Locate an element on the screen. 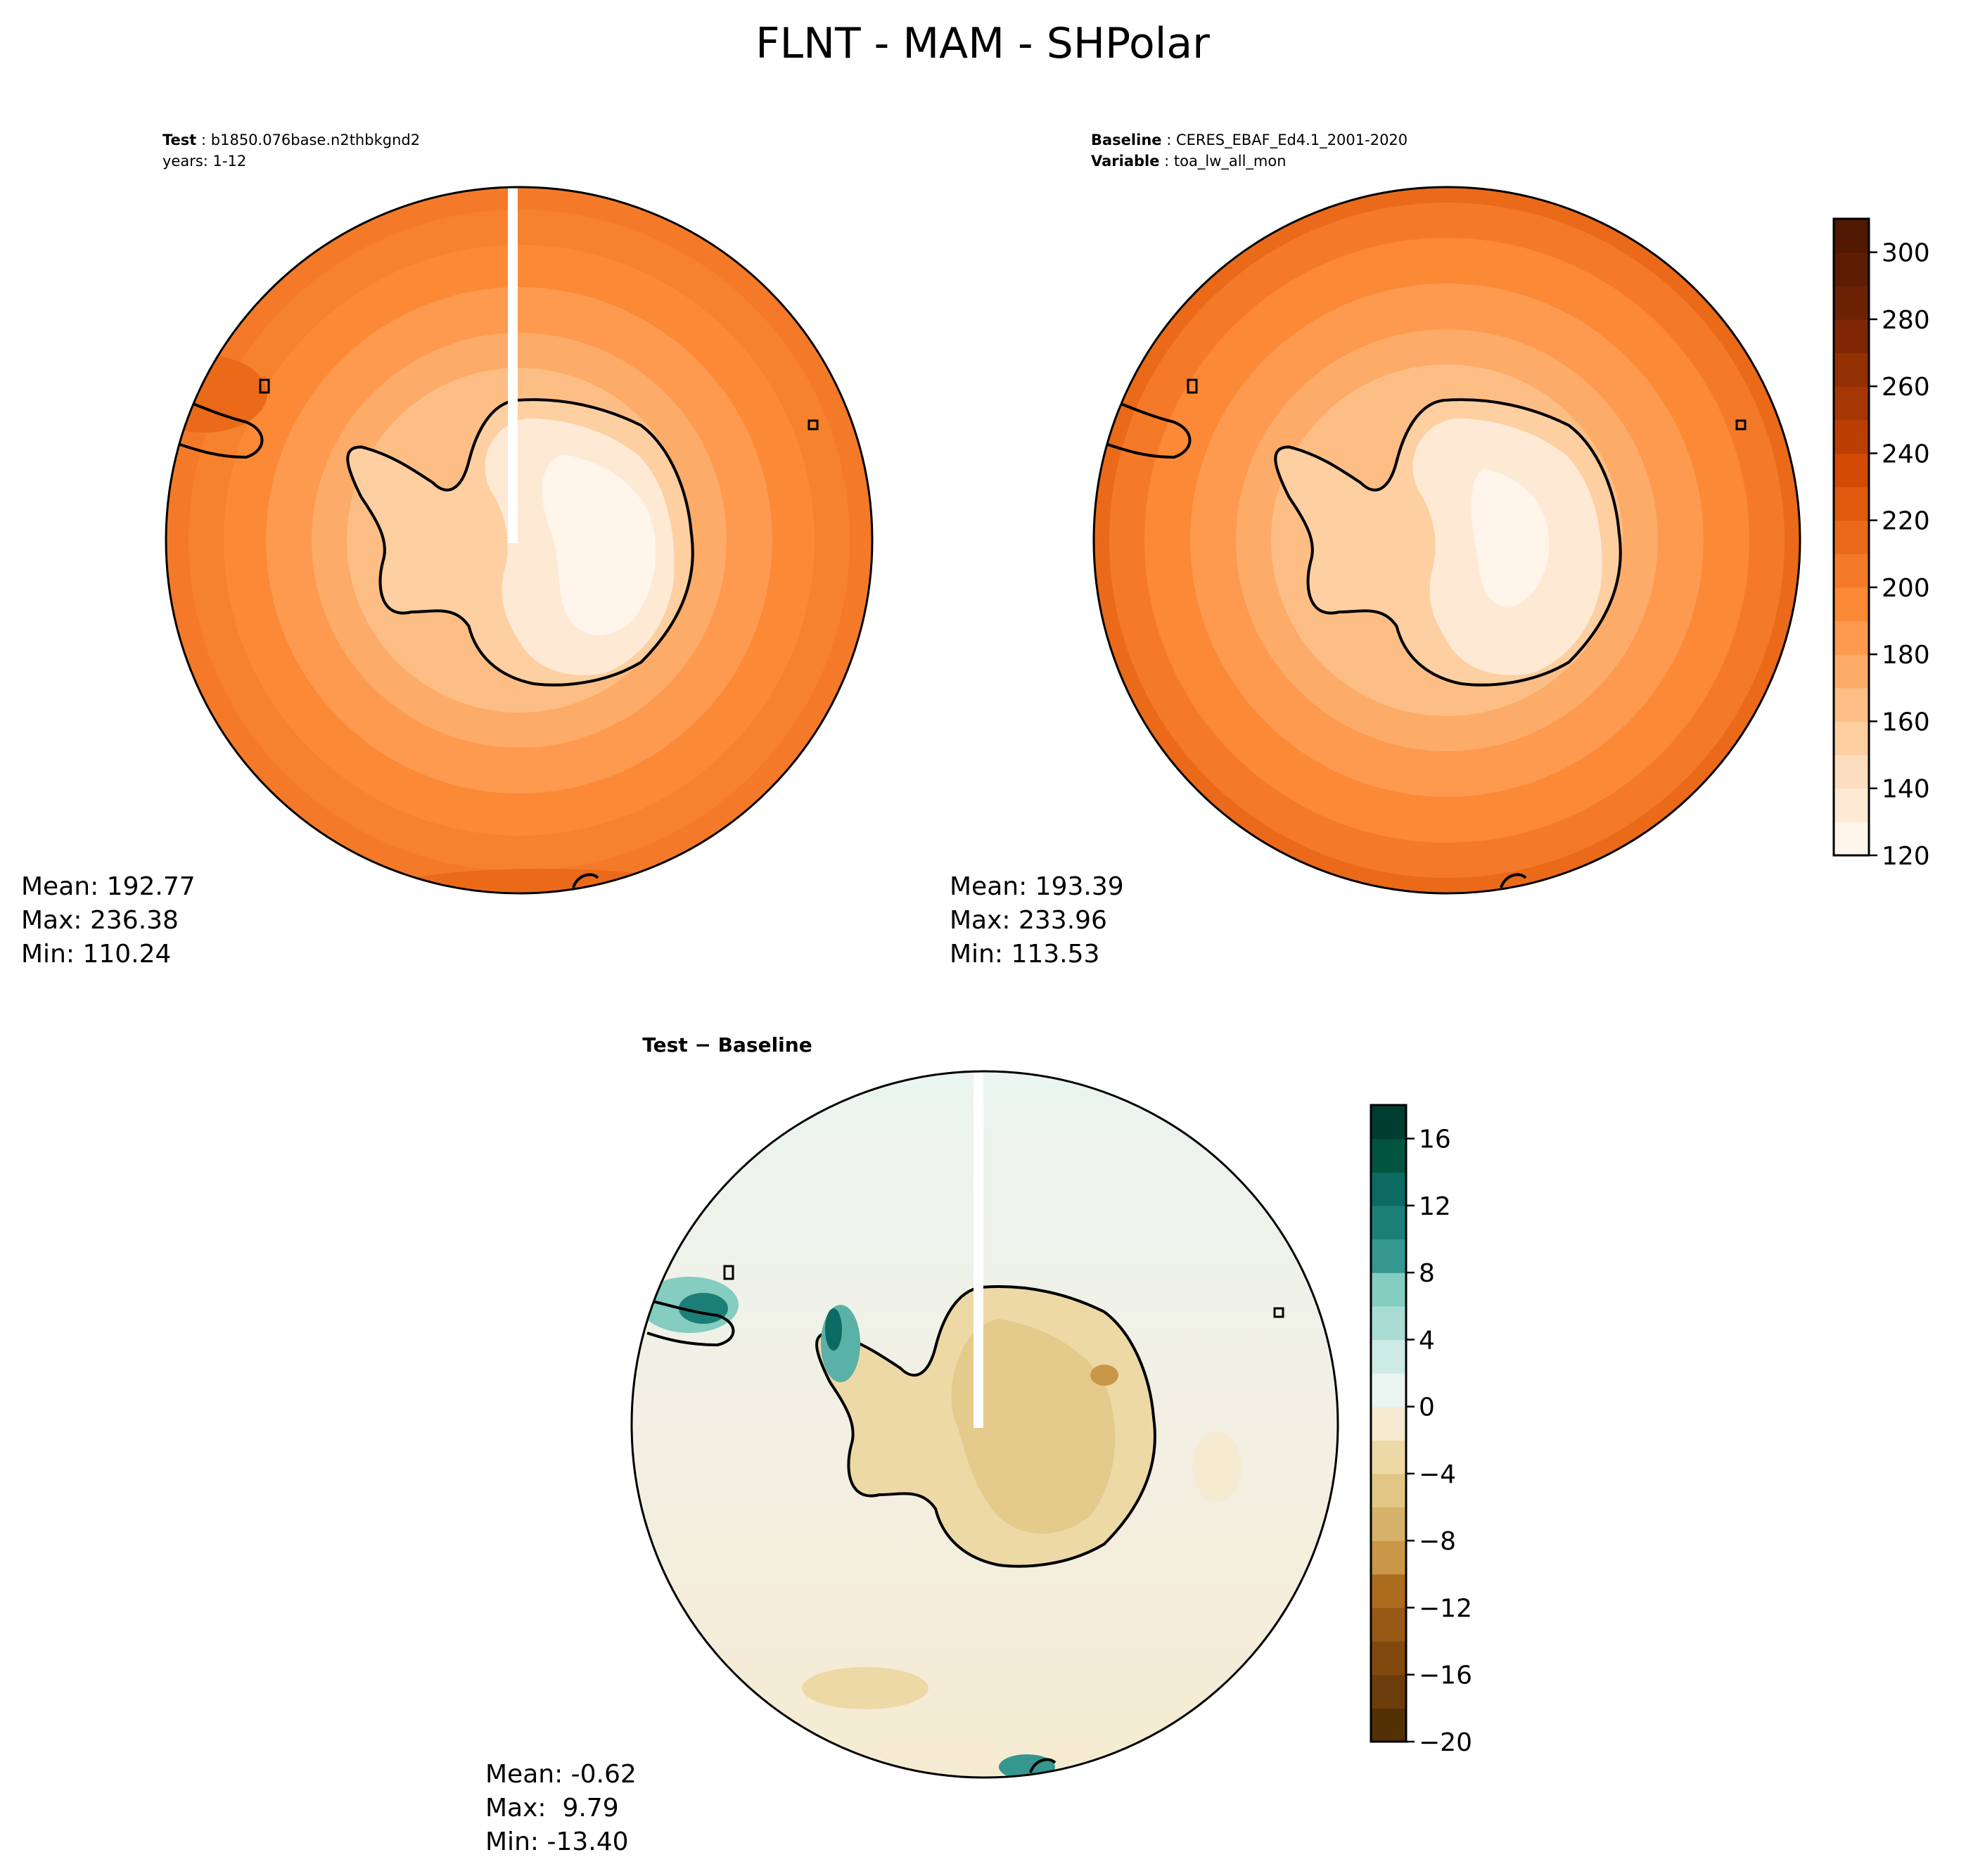 This screenshot has width=1966, height=1876. main-colorbar-tick-label: 200 is located at coordinates (1906, 588).